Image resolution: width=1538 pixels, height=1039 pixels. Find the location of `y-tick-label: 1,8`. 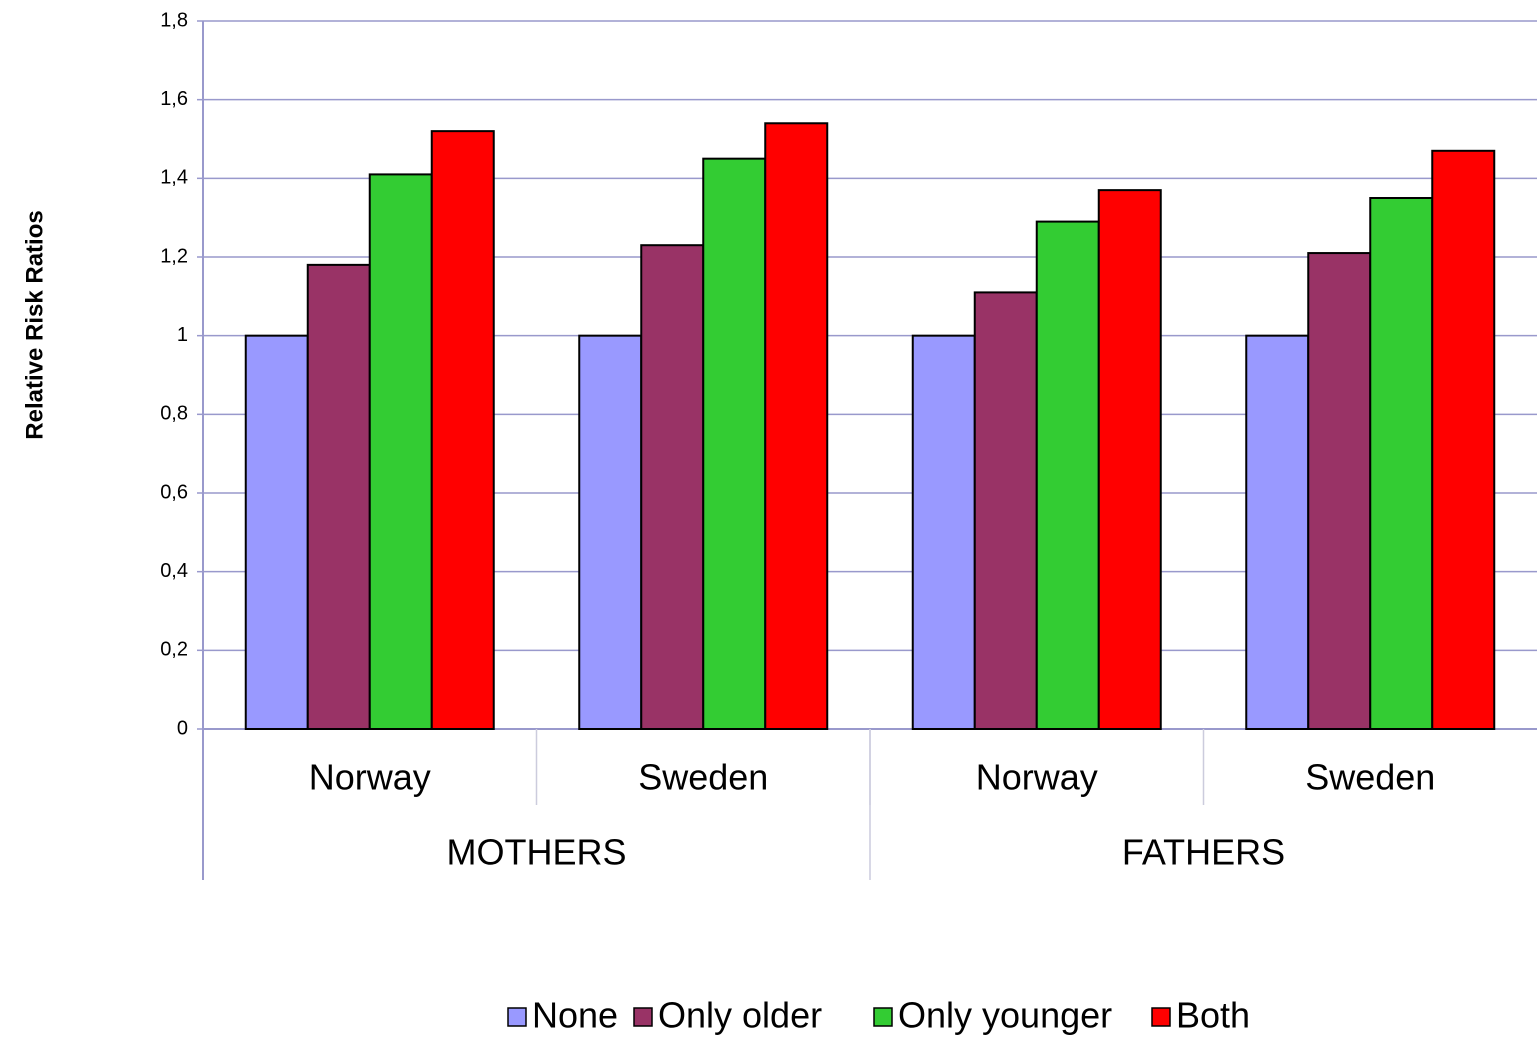

y-tick-label: 1,8 is located at coordinates (174, 20).